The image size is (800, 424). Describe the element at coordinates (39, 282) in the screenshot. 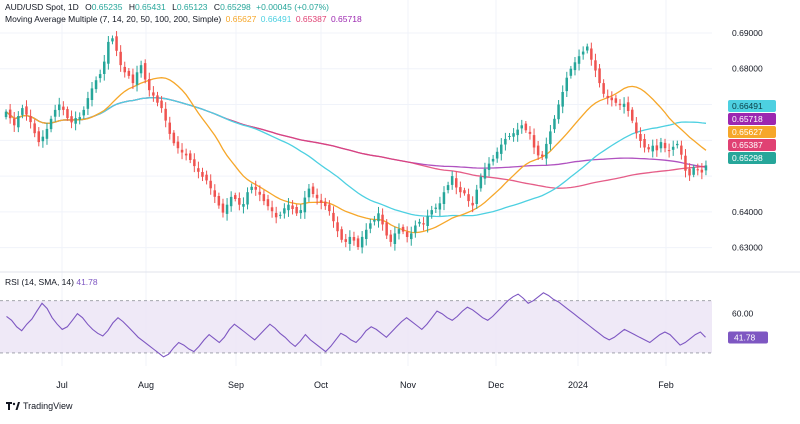

I see `rsi-title: RSI (14, SMA, 14)` at that location.